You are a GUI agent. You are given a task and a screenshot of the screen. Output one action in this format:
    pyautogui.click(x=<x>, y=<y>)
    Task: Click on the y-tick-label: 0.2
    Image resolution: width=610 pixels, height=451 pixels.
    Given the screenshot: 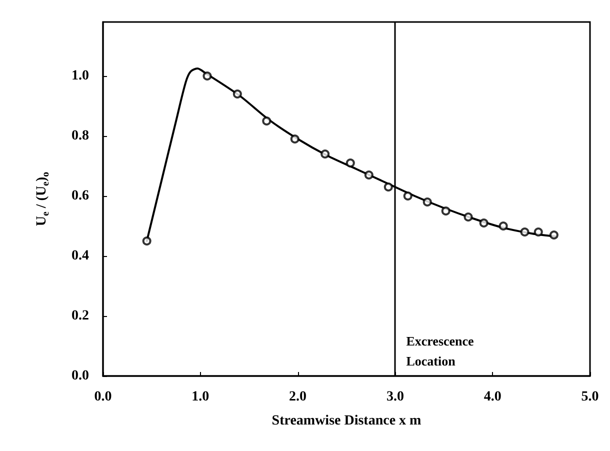 What is the action you would take?
    pyautogui.click(x=80, y=316)
    